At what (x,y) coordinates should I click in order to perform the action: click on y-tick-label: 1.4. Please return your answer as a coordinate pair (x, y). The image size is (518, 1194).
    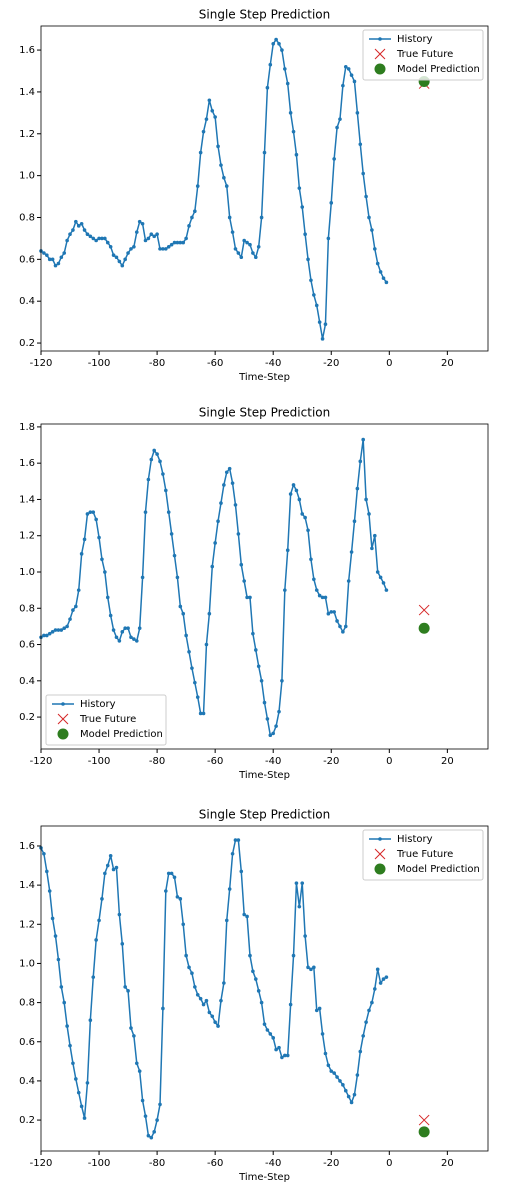
    Looking at the image, I should click on (27, 499).